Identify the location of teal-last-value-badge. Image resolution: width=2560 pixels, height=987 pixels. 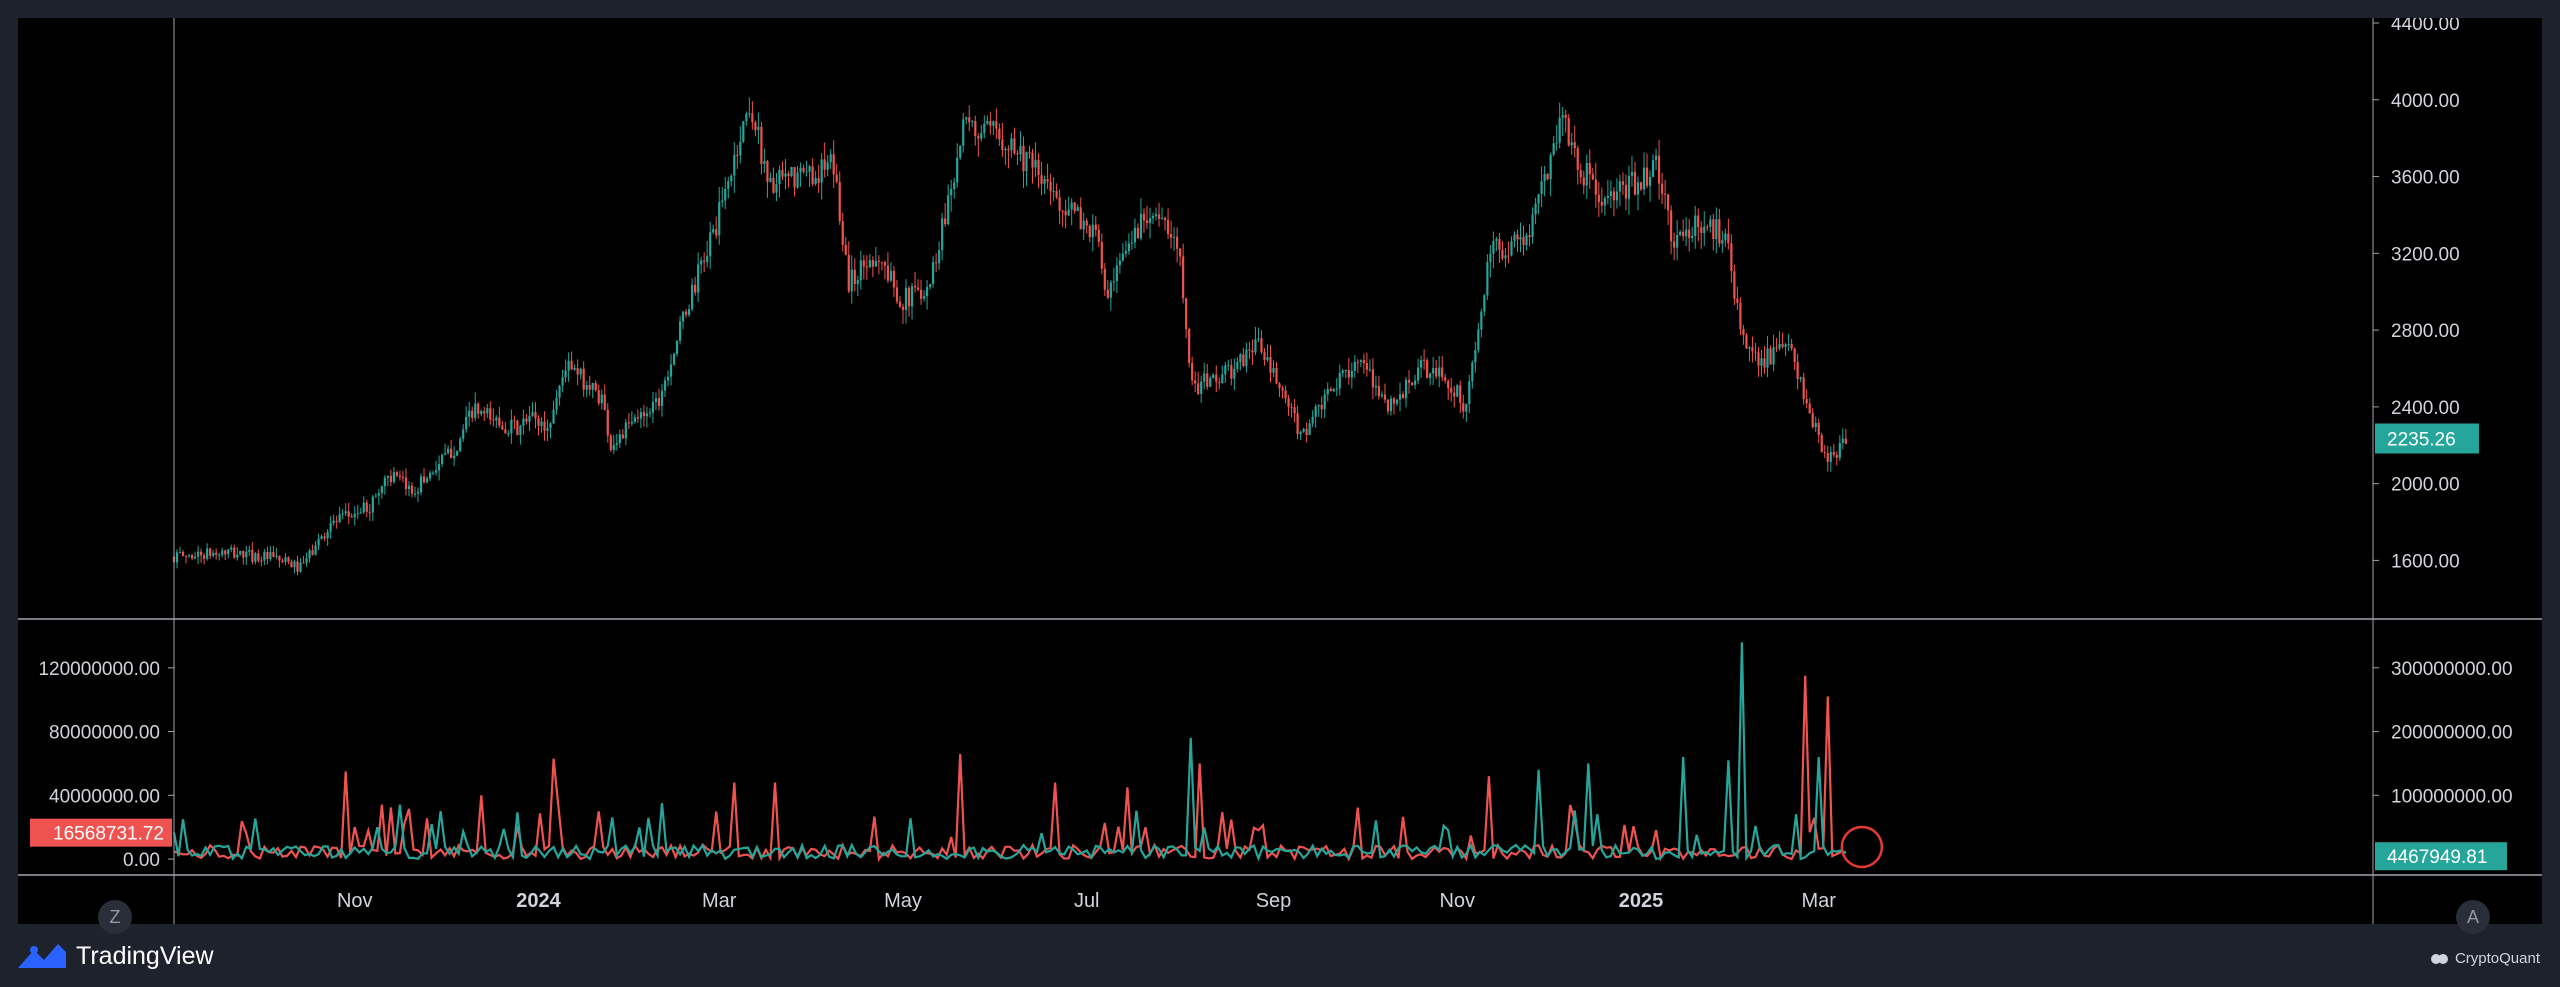
(2441, 856).